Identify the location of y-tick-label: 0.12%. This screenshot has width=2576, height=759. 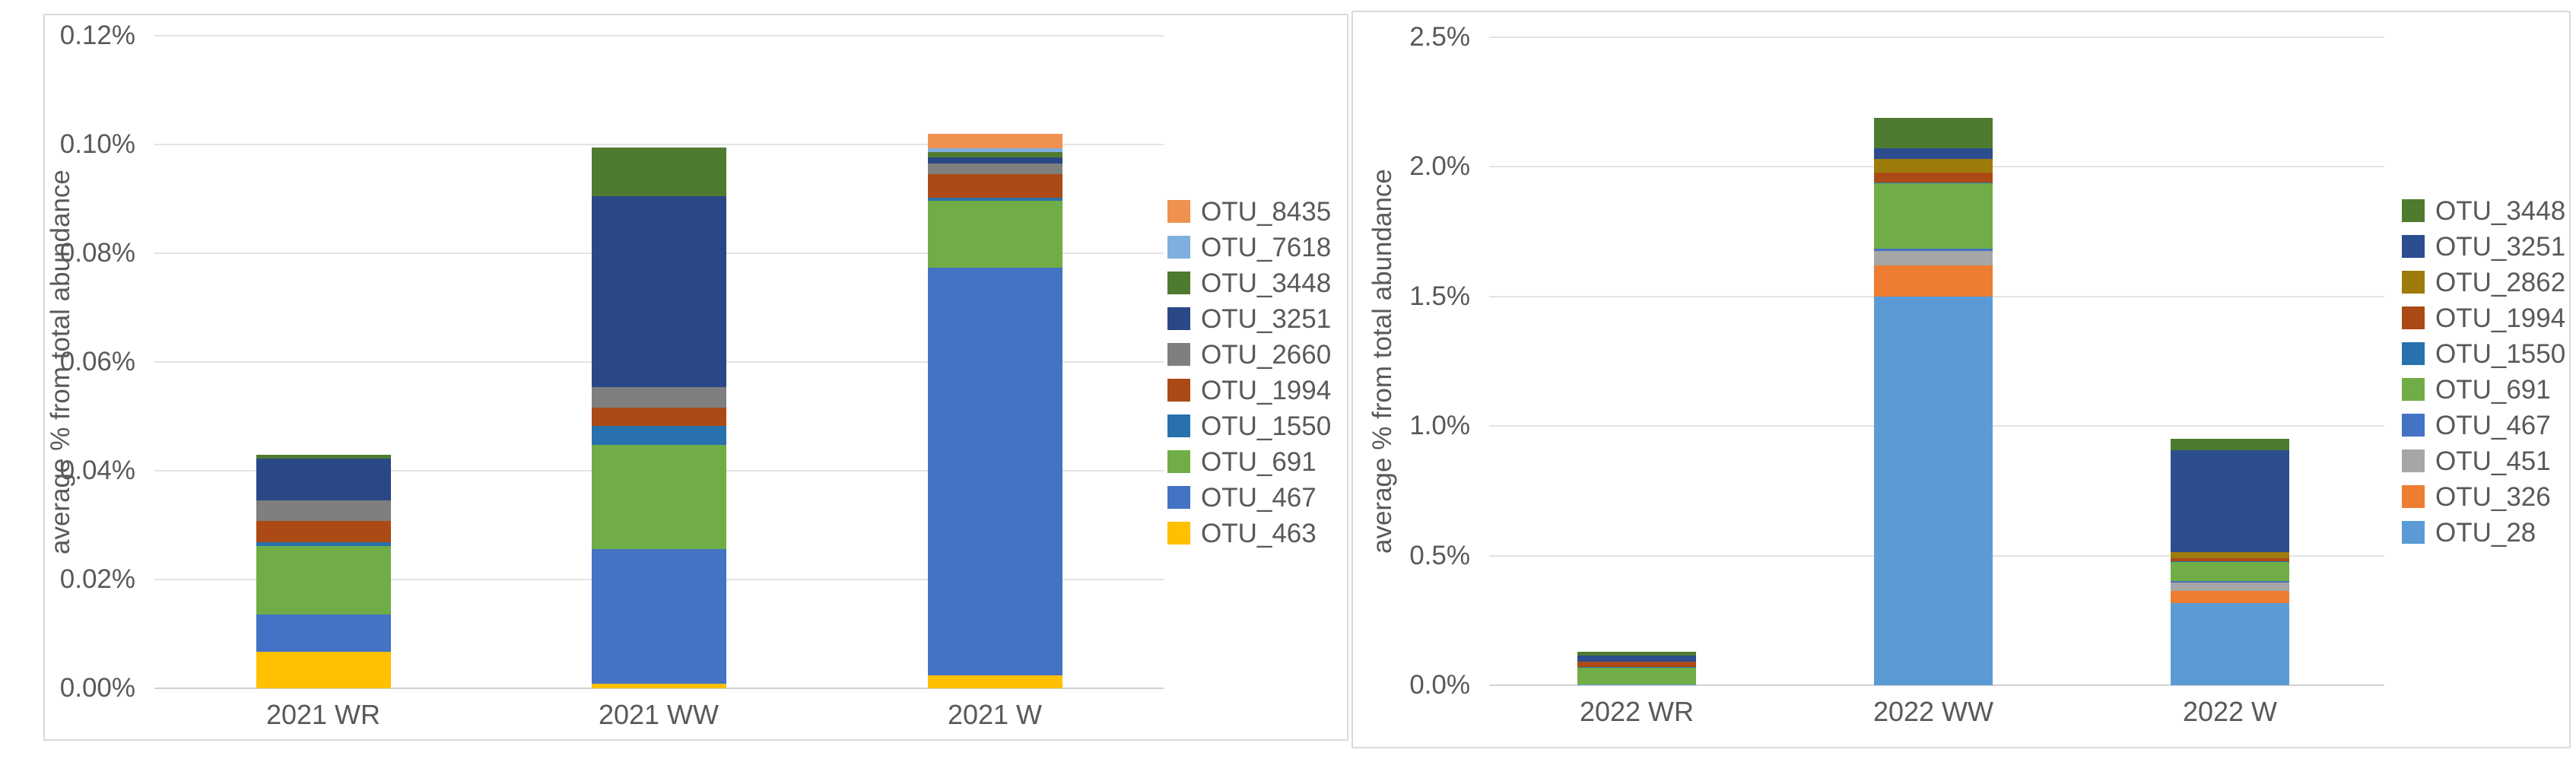
(97, 36).